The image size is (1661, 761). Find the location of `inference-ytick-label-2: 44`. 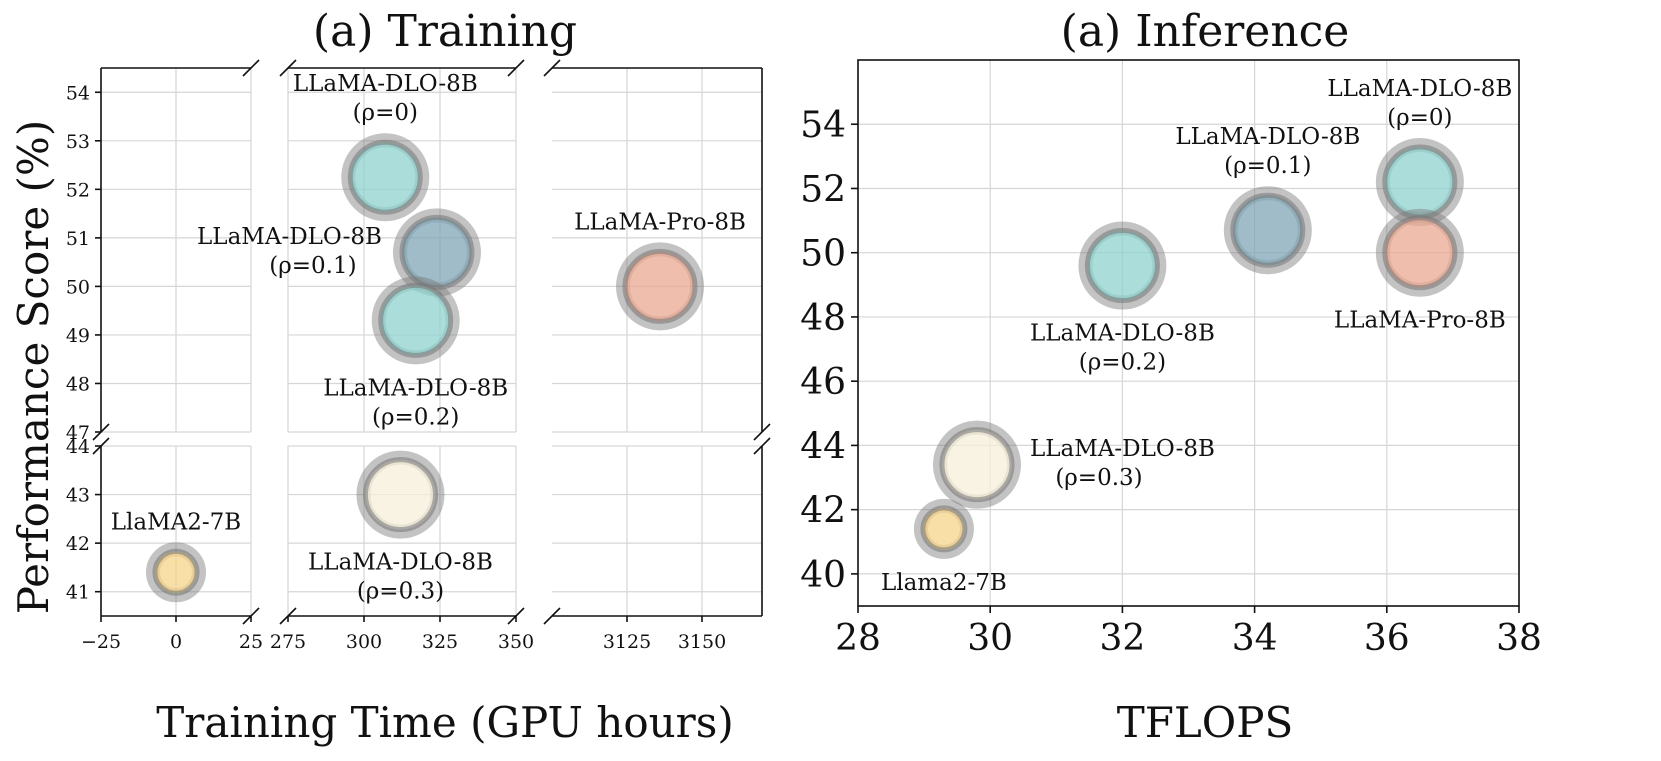

inference-ytick-label-2: 44 is located at coordinates (823, 446).